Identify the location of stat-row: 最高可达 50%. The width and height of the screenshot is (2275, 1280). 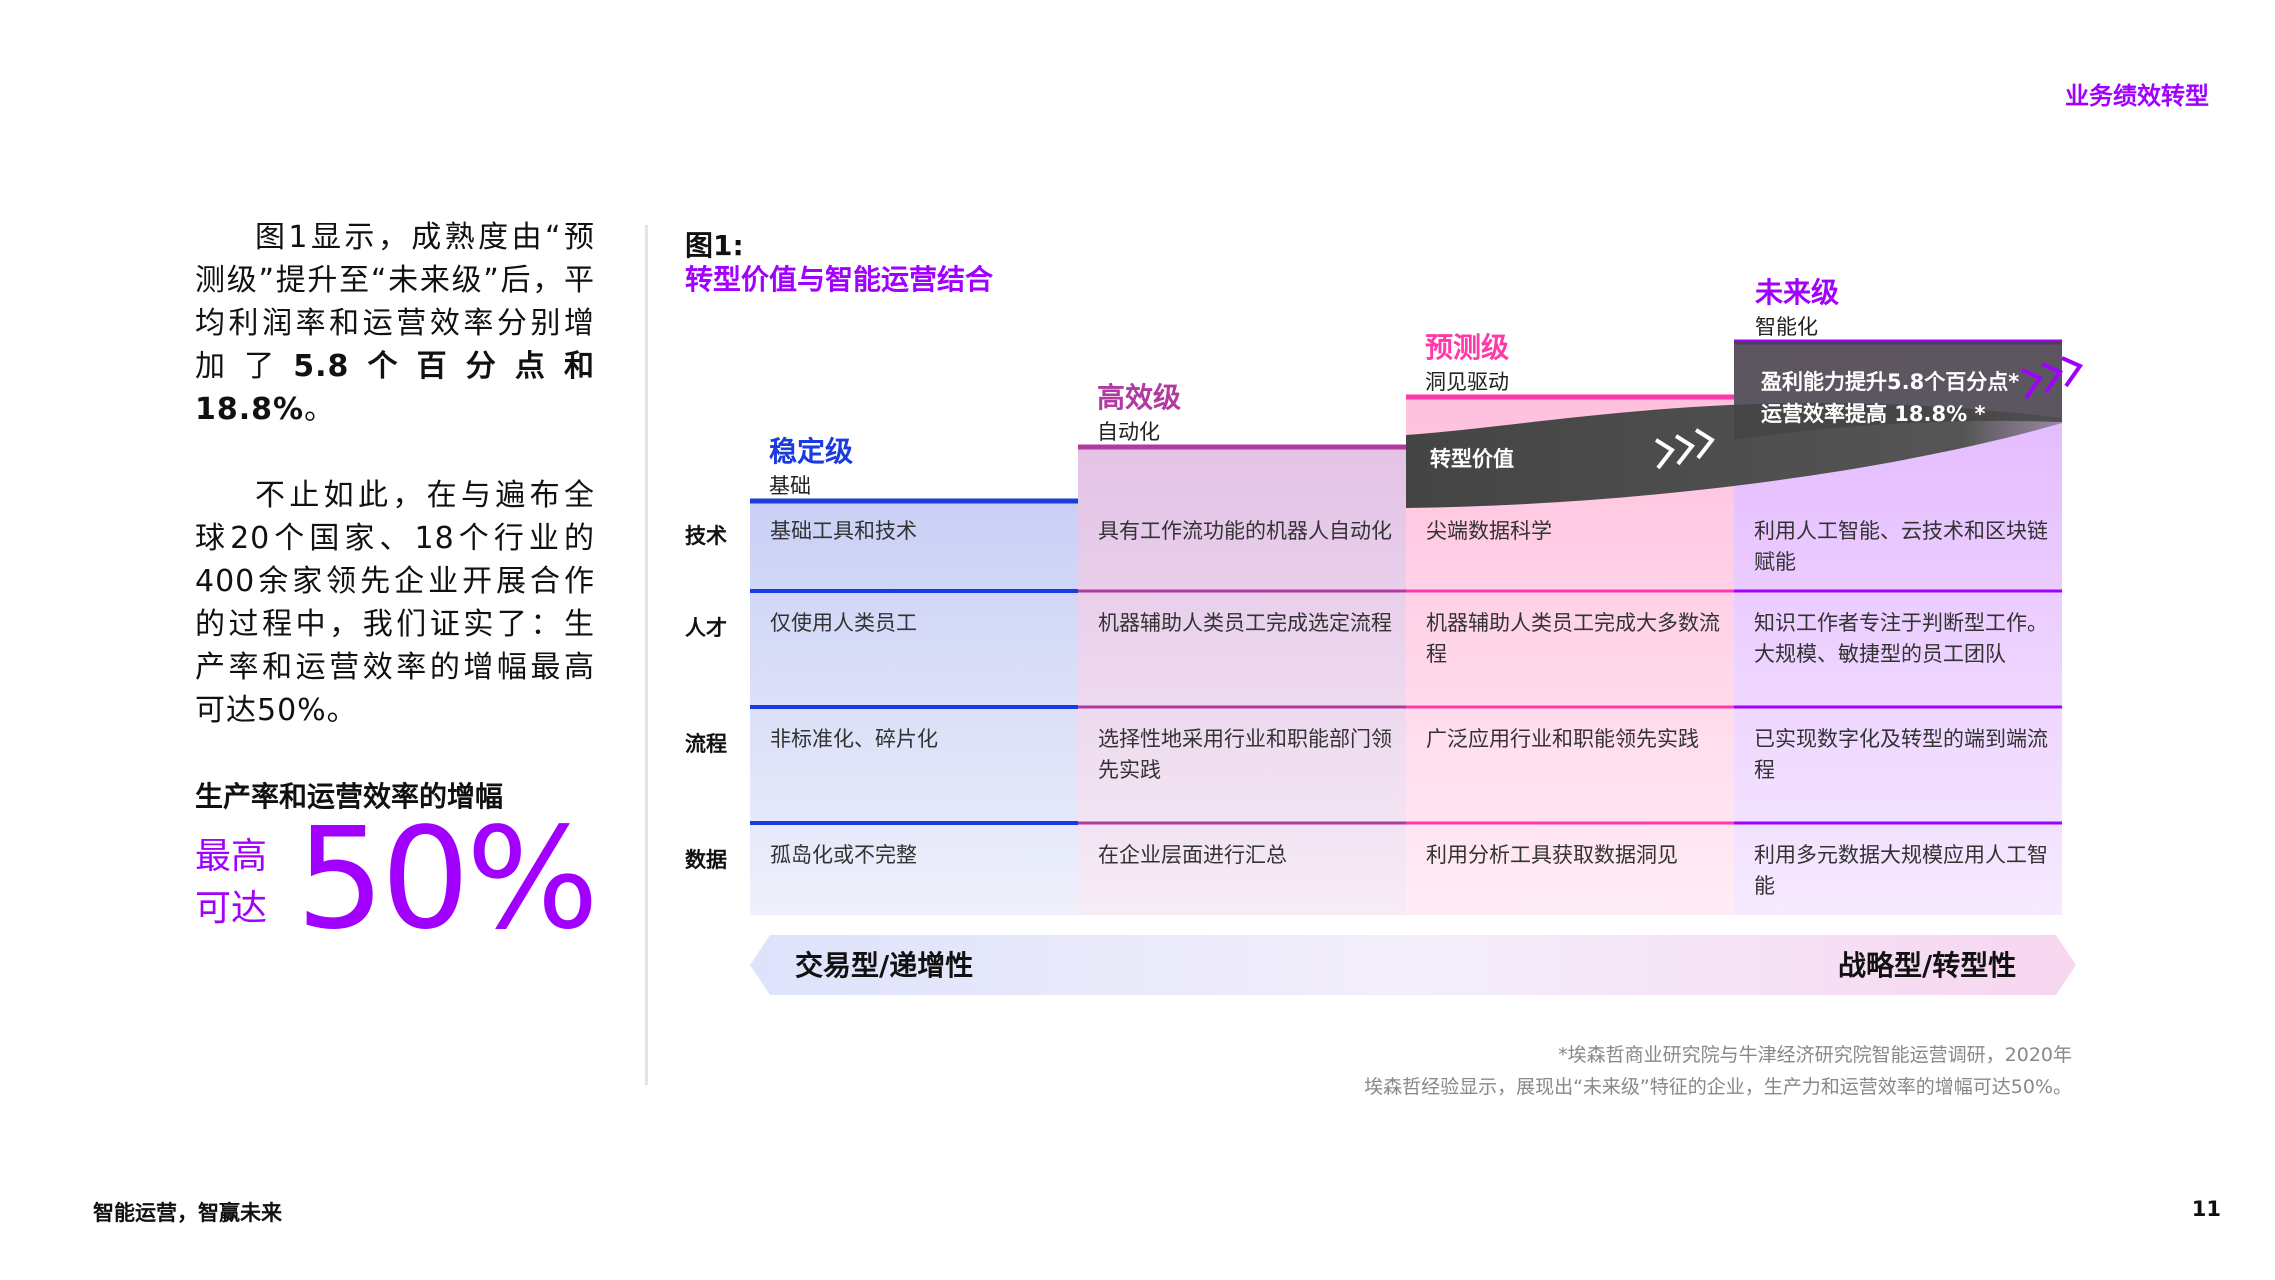
(397, 879).